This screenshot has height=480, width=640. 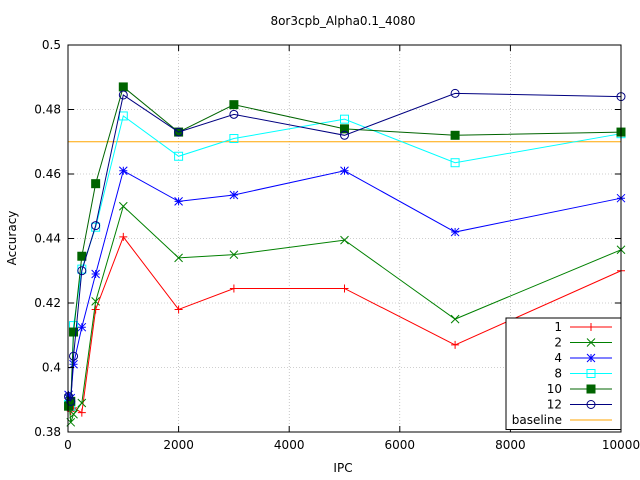 What do you see at coordinates (510, 445) in the screenshot?
I see `x-tick-label: 8000` at bounding box center [510, 445].